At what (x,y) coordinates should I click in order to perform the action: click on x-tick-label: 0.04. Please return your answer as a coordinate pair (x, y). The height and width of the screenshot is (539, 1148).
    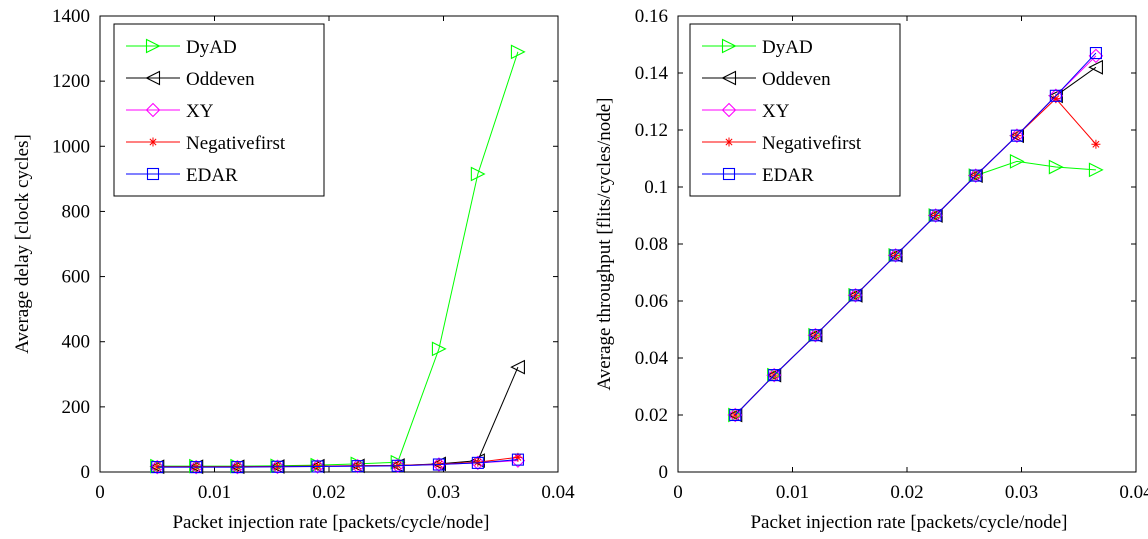
    Looking at the image, I should click on (1133, 492).